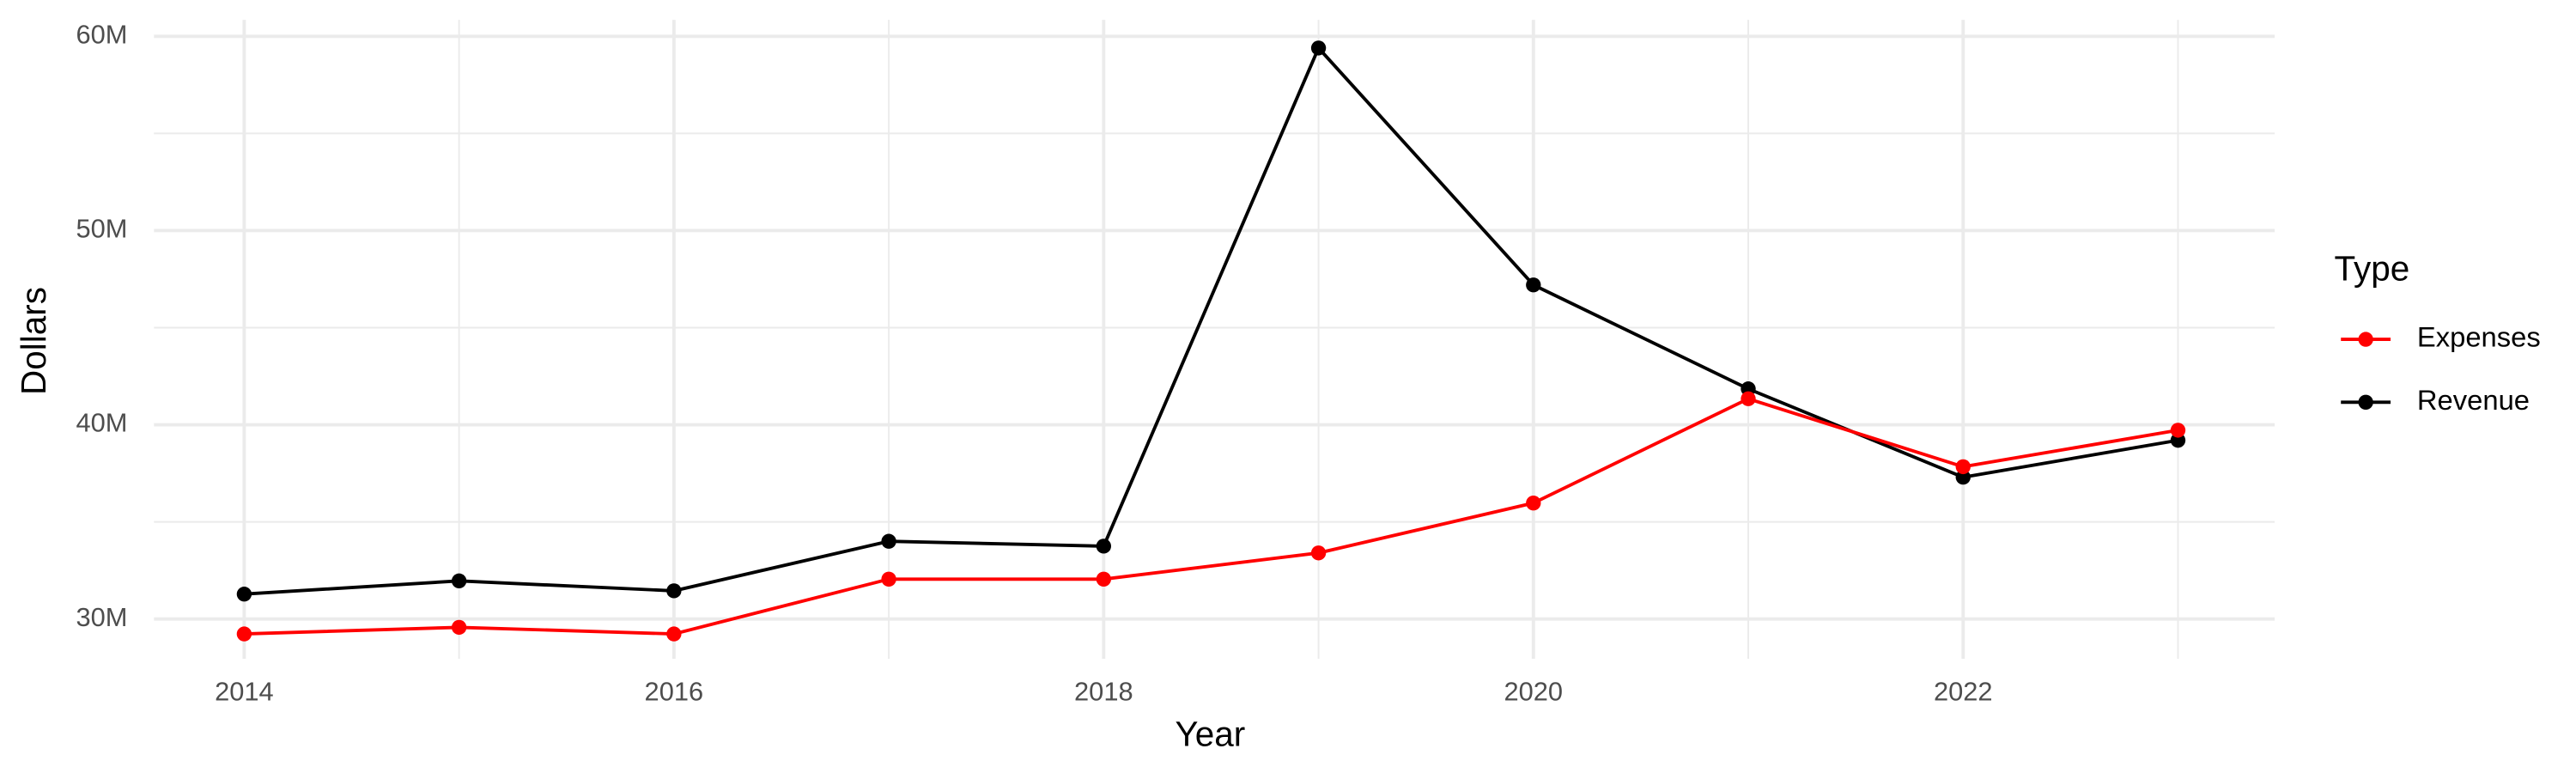  Describe the element at coordinates (2473, 400) in the screenshot. I see `legend-label: Revenue` at that location.